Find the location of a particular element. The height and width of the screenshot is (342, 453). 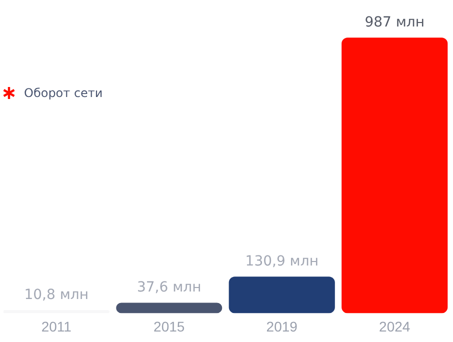

data-label: 10,8 млн is located at coordinates (56, 294).